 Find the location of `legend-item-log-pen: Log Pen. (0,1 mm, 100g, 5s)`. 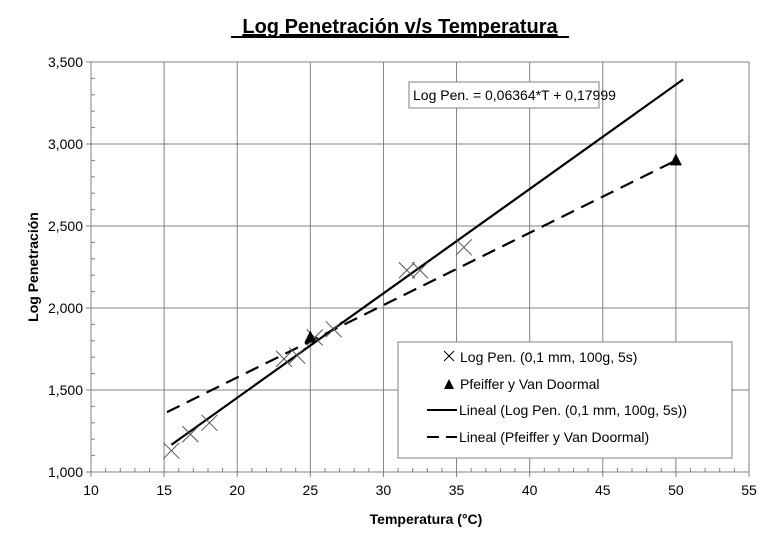

legend-item-log-pen: Log Pen. (0,1 mm, 100g, 5s) is located at coordinates (540, 357).